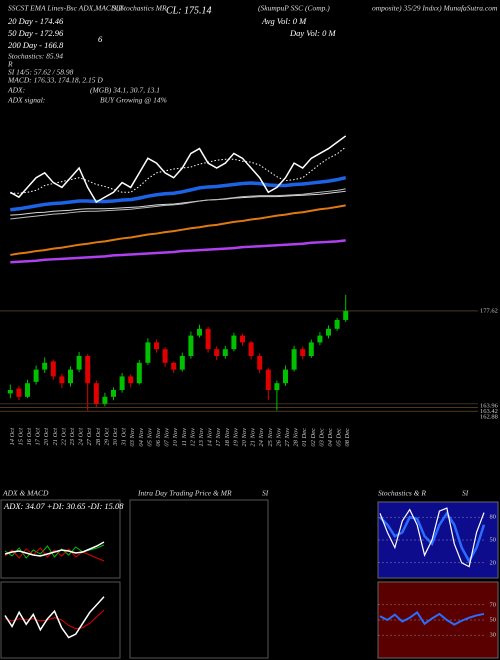 The height and width of the screenshot is (660, 500). Describe the element at coordinates (330, 437) in the screenshot. I see `x-tick-label: 04 Dec` at that location.